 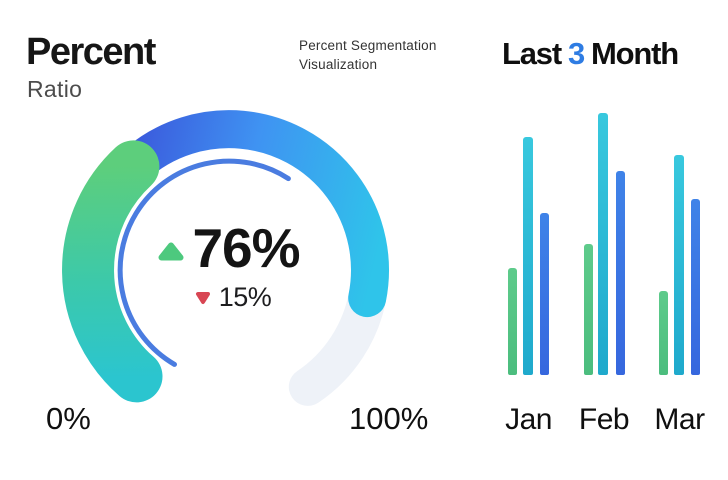 What do you see at coordinates (576, 53) in the screenshot?
I see `title-highlight: 3` at bounding box center [576, 53].